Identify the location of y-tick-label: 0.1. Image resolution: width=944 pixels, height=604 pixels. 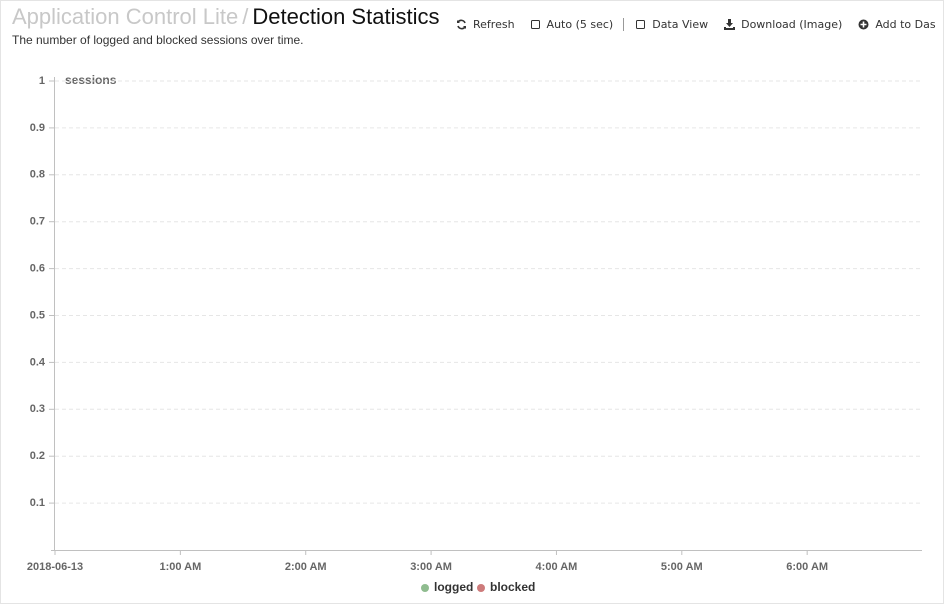
(37, 503).